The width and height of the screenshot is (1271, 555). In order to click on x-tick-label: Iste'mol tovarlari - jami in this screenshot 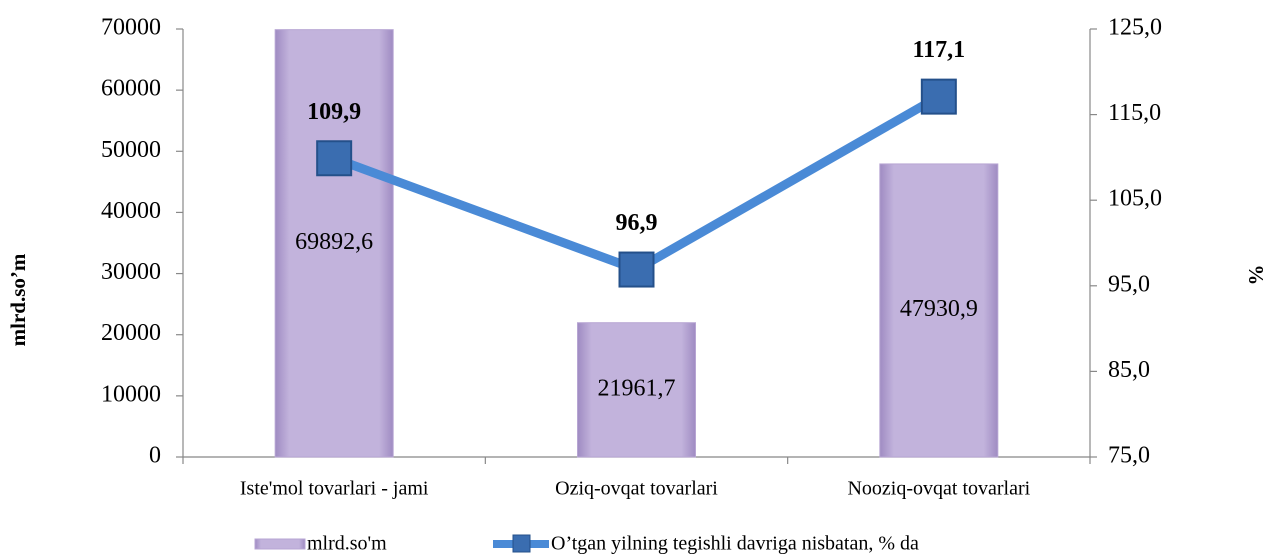, I will do `click(334, 489)`.